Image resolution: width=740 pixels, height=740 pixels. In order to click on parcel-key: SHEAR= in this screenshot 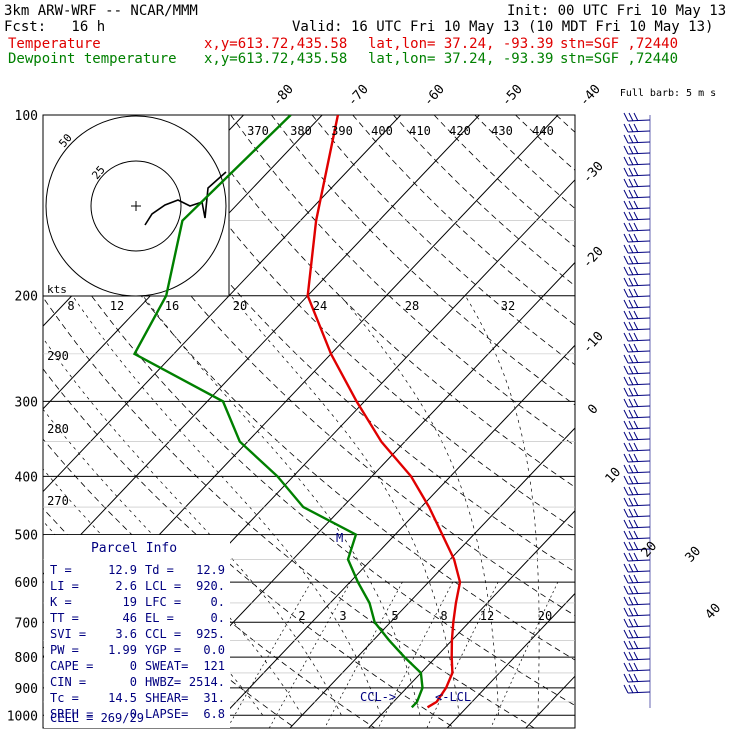, I will do `click(166, 698)`.